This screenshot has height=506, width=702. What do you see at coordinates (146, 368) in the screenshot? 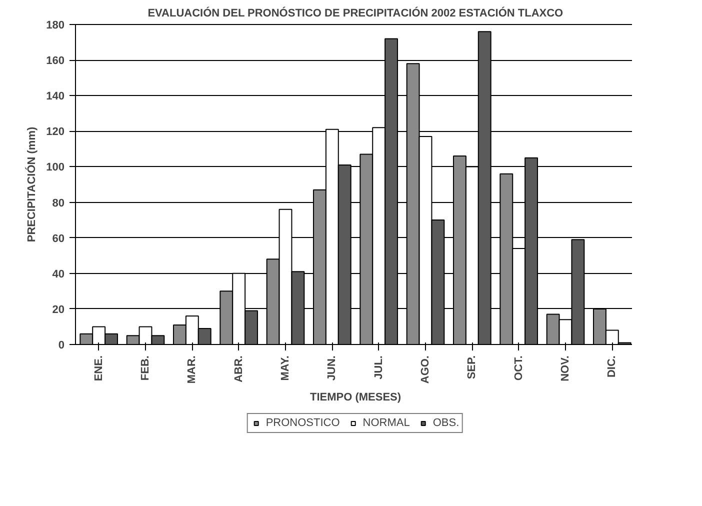
I see `x-tick-label: FEB.` at bounding box center [146, 368].